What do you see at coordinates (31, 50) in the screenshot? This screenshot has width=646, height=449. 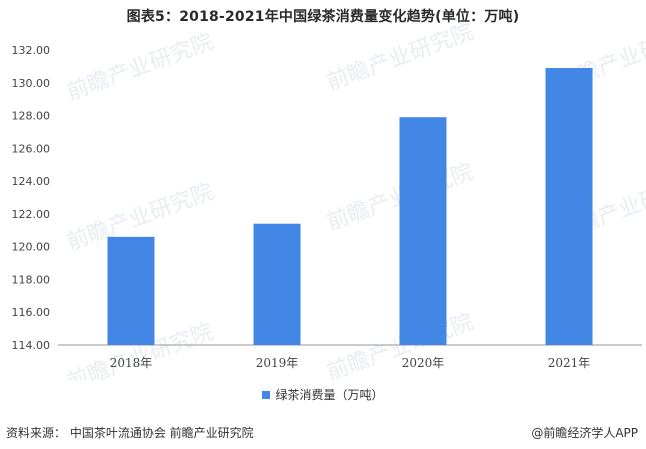 I see `y-tick-label: 132.00` at bounding box center [31, 50].